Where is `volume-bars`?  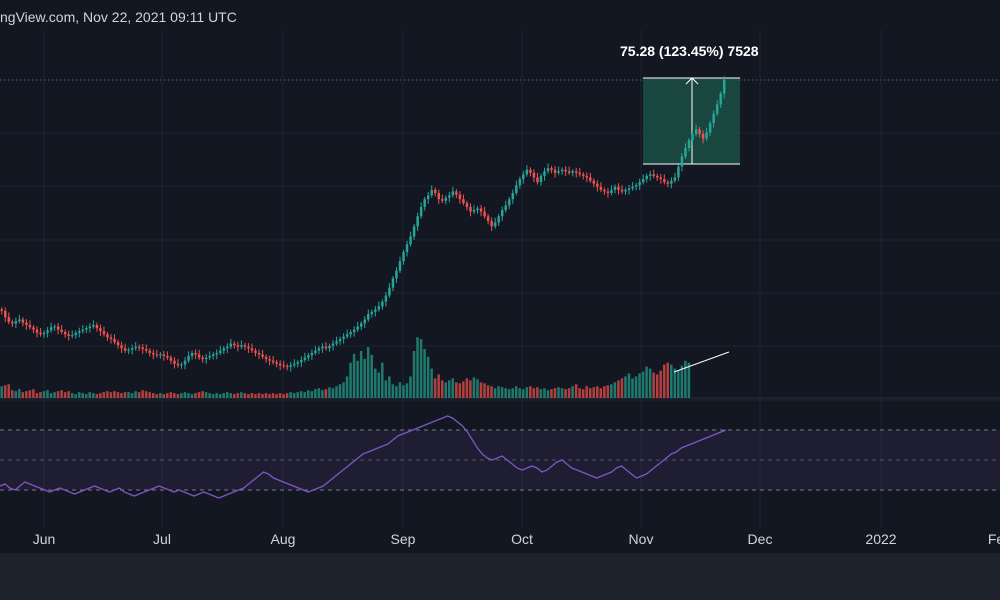 volume-bars is located at coordinates (345, 367).